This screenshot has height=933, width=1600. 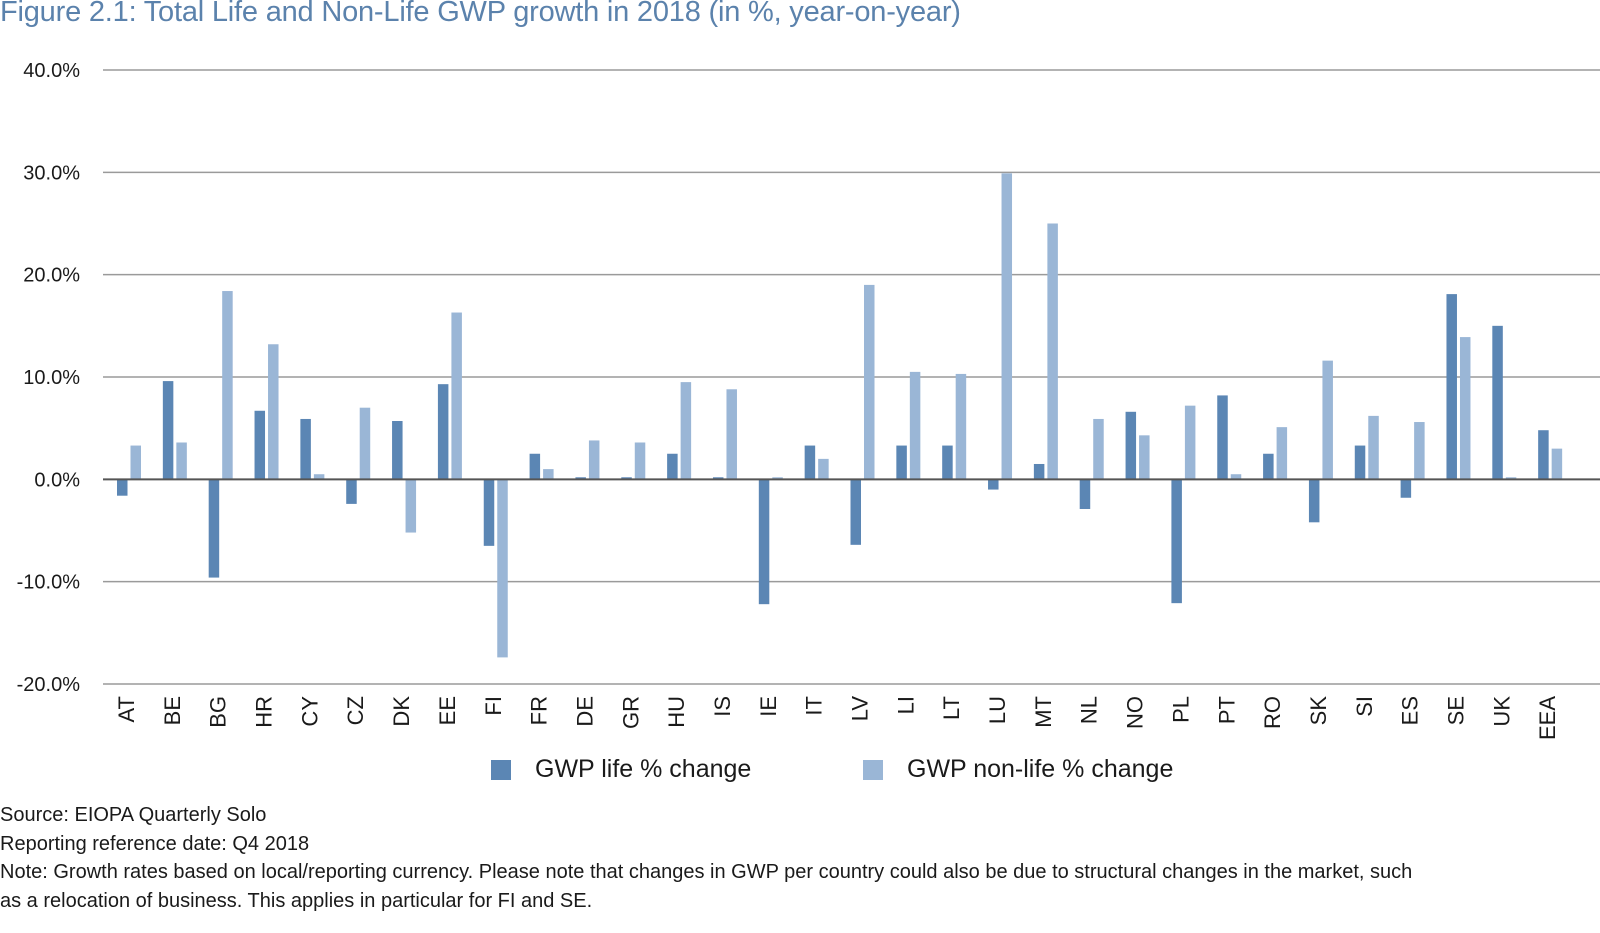 I want to click on x-tick-label: EE, so click(x=447, y=710).